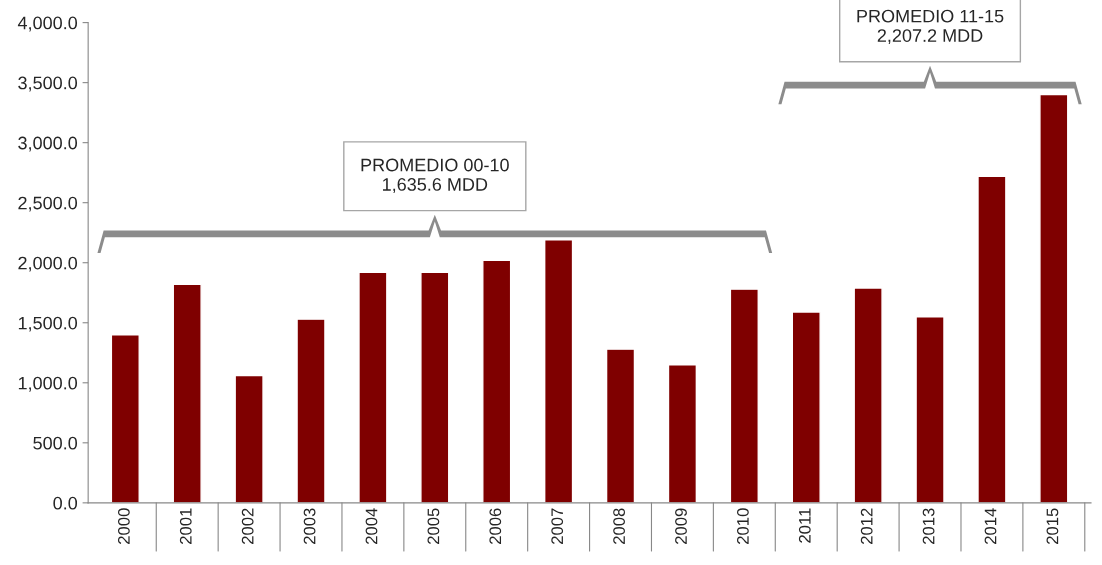 This screenshot has height=565, width=1102. Describe the element at coordinates (928, 526) in the screenshot. I see `x-tick-label: 2013` at that location.